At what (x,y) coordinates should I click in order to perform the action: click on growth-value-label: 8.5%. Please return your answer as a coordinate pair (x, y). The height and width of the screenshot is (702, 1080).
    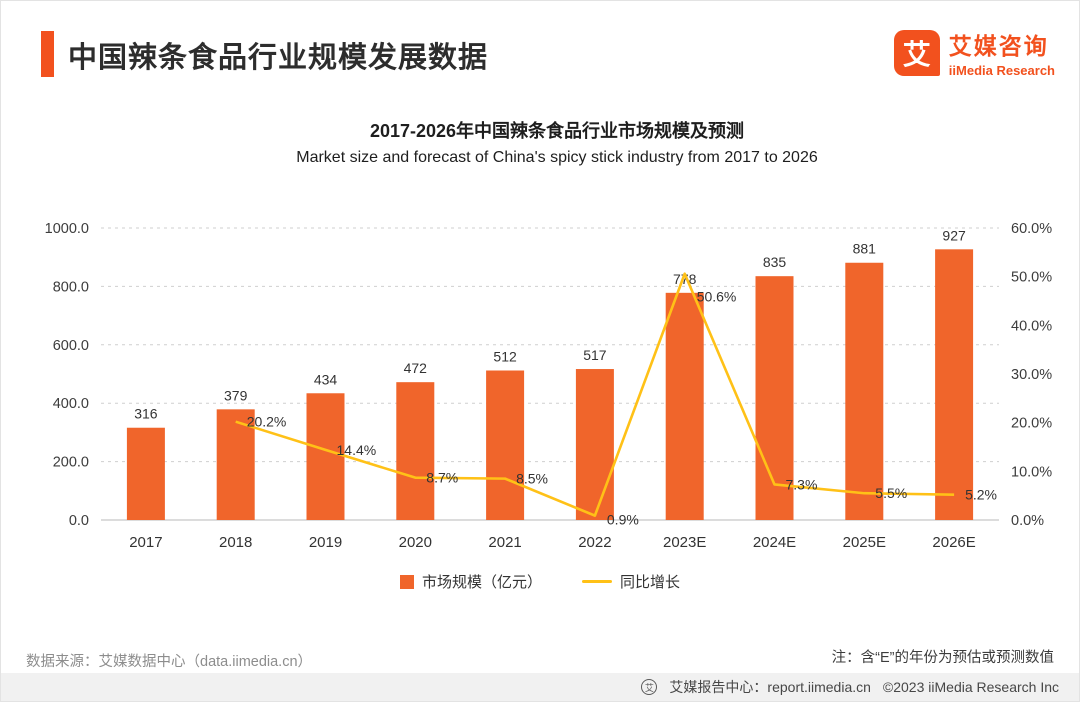
    Looking at the image, I should click on (532, 479).